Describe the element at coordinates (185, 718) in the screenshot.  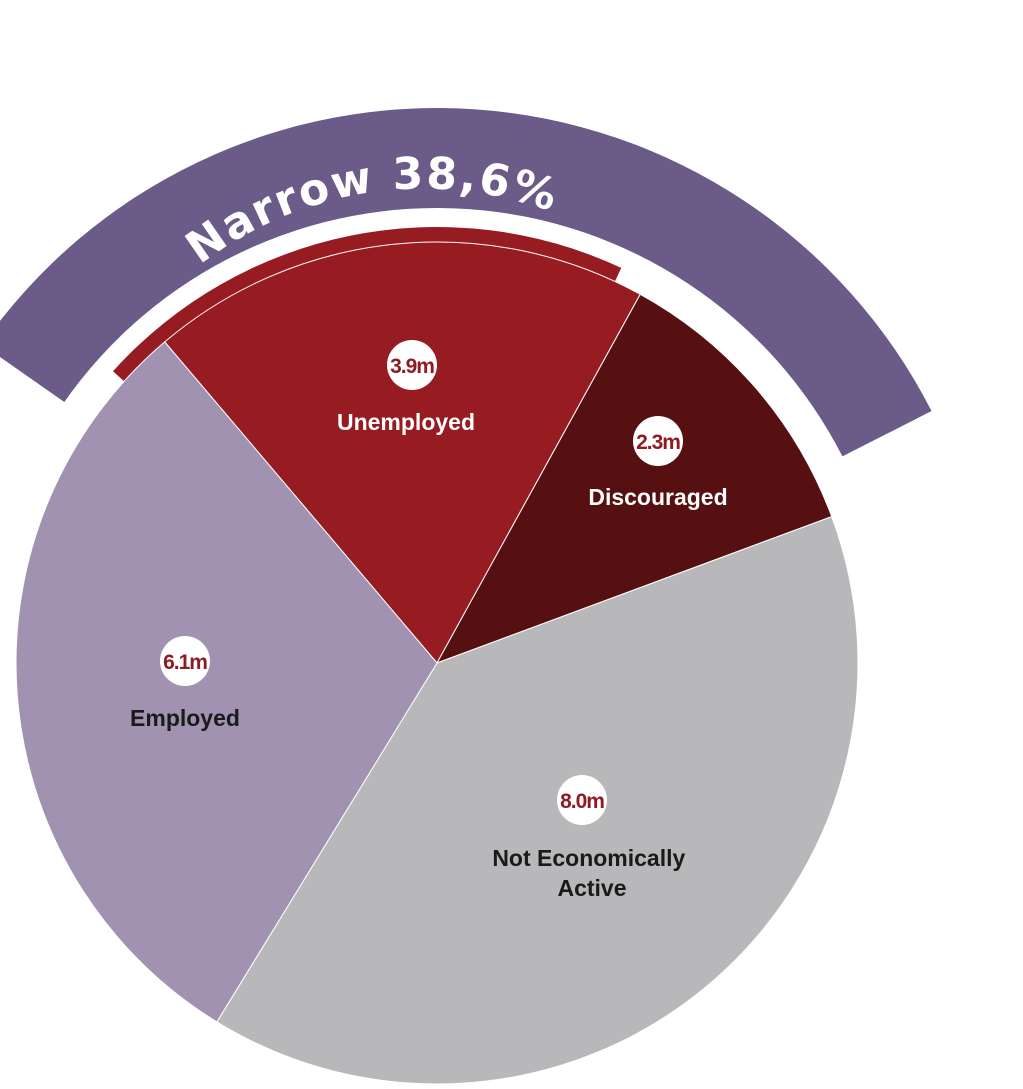
I see `slice-label-employed: Employed` at that location.